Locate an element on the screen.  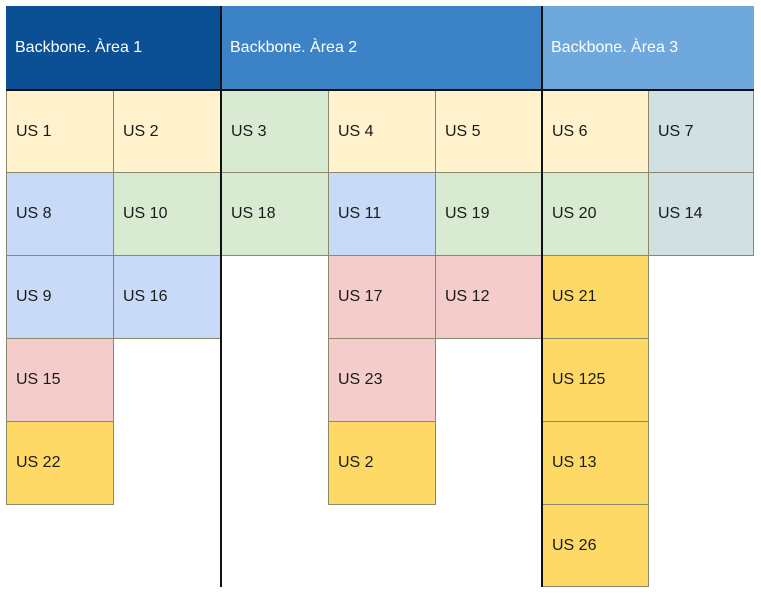
story-card: US 19 is located at coordinates (489, 214).